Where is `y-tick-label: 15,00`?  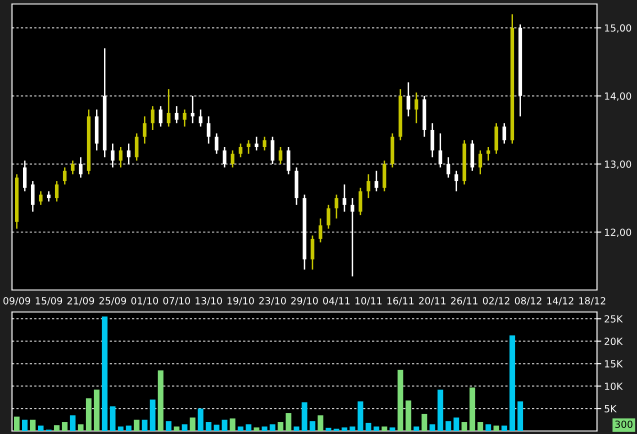
y-tick-label: 15,00 is located at coordinates (618, 28).